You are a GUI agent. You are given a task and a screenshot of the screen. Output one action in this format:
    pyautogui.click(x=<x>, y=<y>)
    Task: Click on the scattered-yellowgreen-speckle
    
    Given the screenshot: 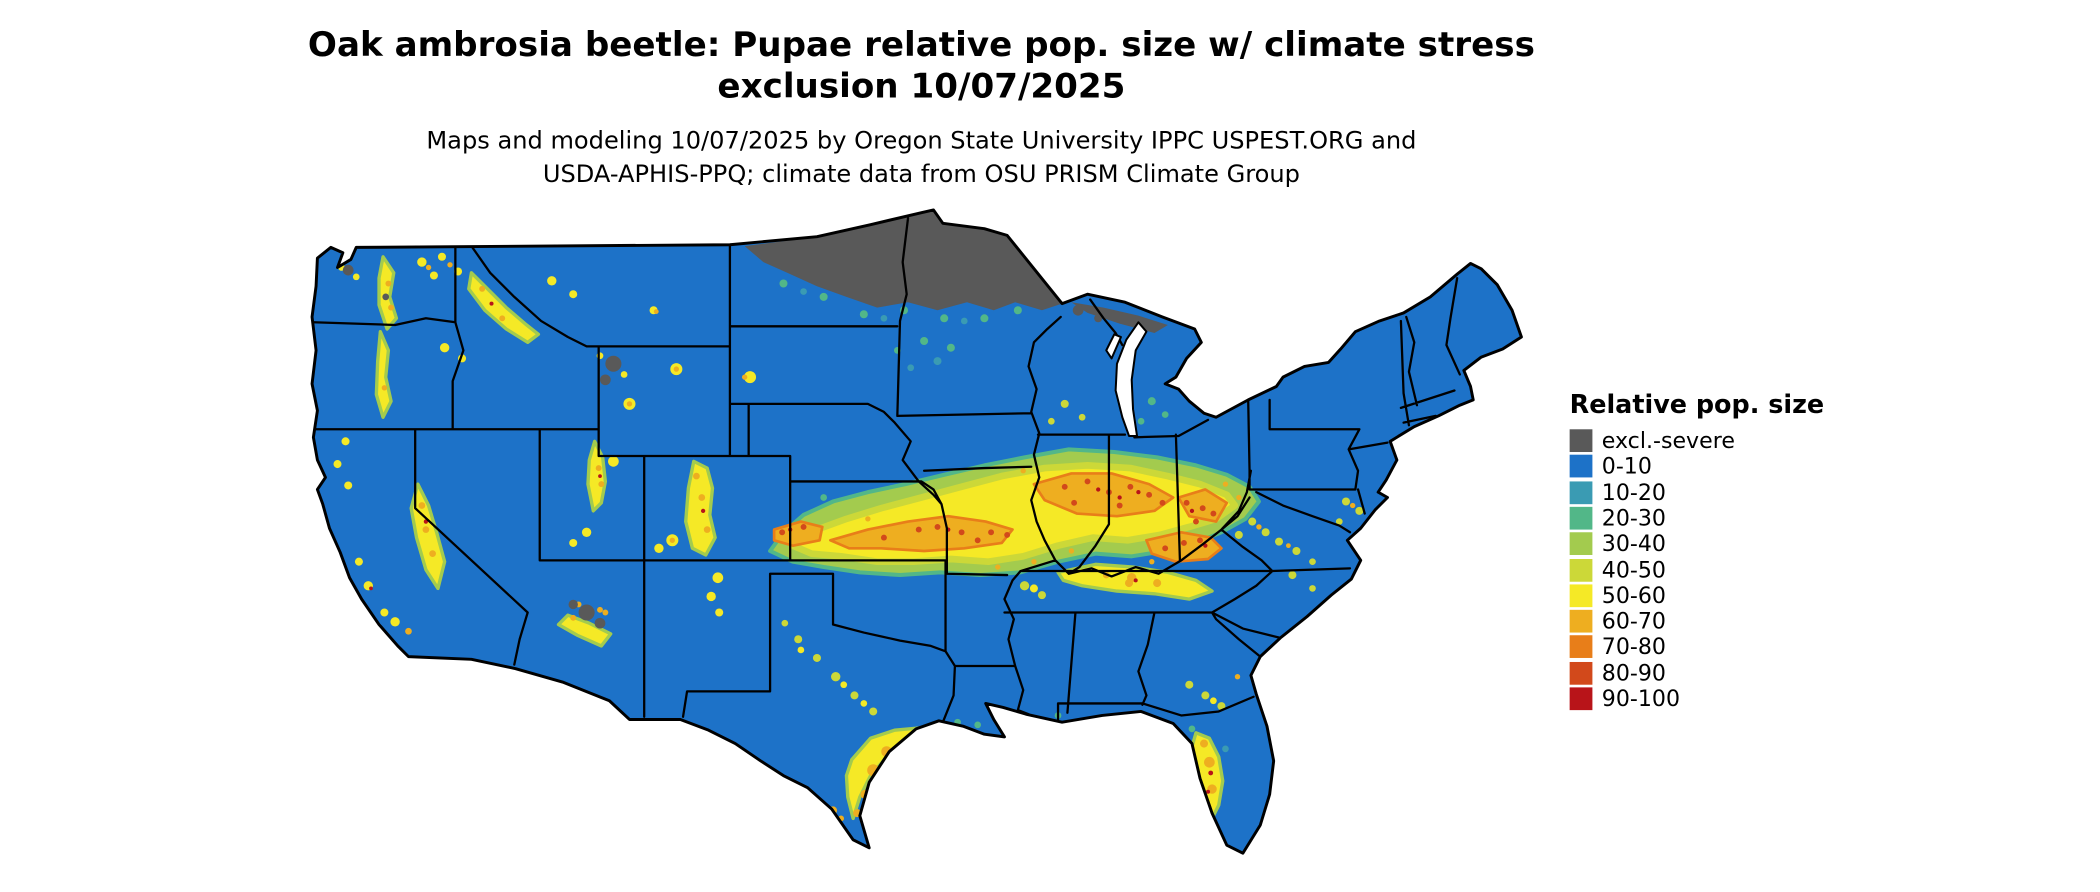 What is the action you would take?
    pyautogui.click(x=1072, y=557)
    